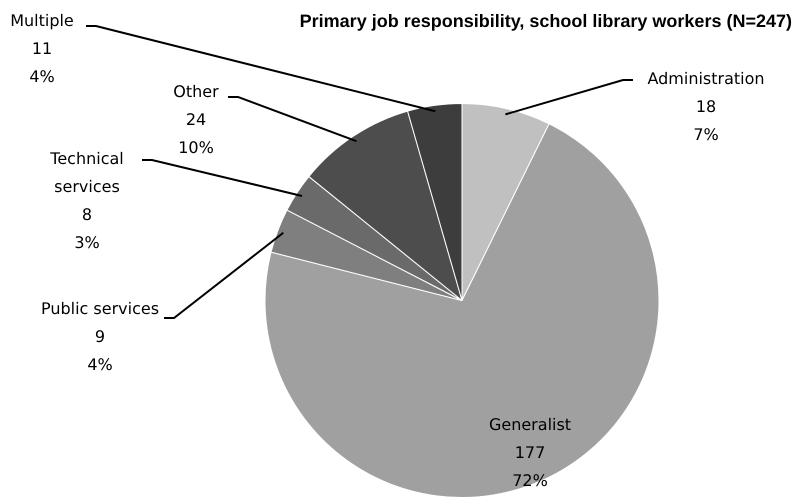  I want to click on data-label: 8 3%, so click(87, 228).